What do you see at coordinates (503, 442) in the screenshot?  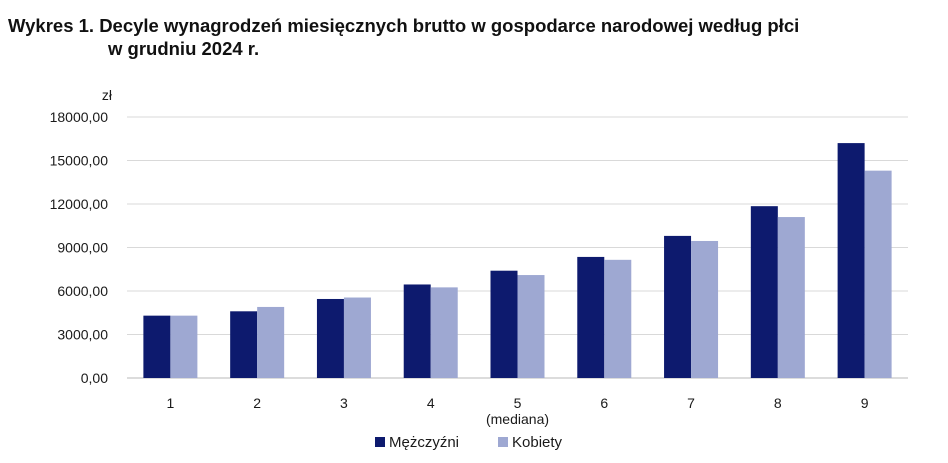 I see `legend-swatch-women` at bounding box center [503, 442].